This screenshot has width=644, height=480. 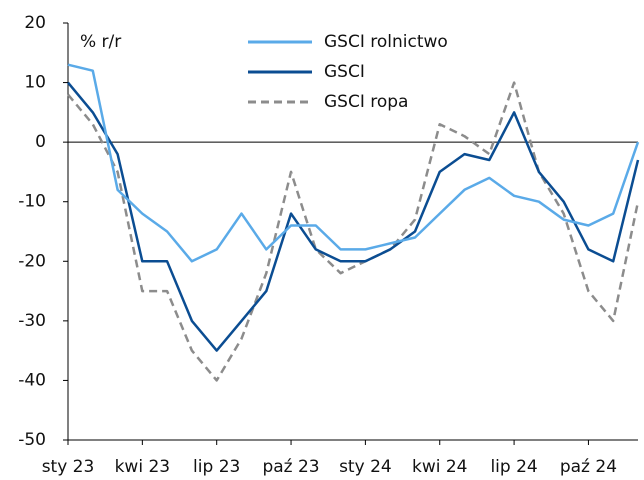 What do you see at coordinates (32, 202) in the screenshot?
I see `y-tick-label: -10` at bounding box center [32, 202].